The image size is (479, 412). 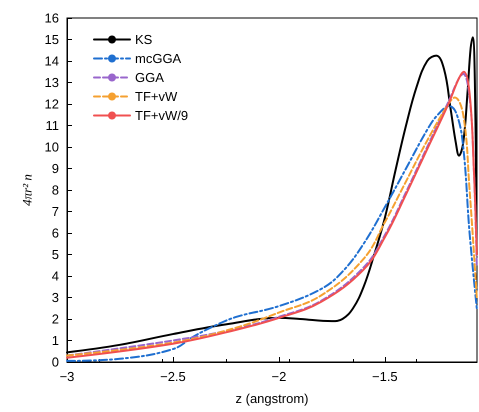 What do you see at coordinates (52, 125) in the screenshot?
I see `y-tick-label: 11` at bounding box center [52, 125].